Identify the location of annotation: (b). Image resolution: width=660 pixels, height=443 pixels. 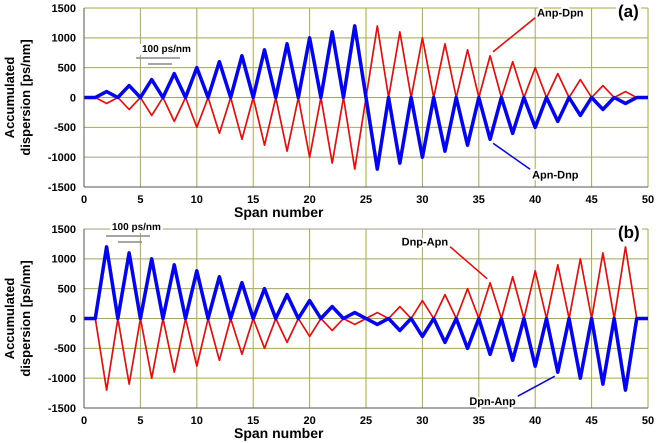
(629, 233).